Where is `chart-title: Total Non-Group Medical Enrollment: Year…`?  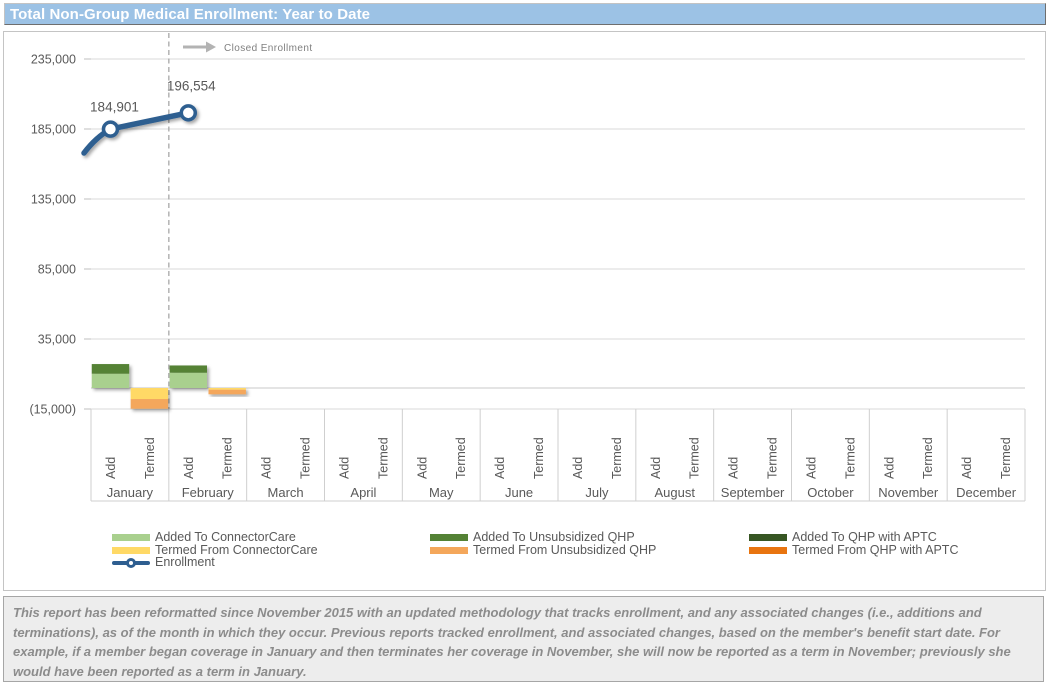
chart-title: Total Non-Group Medical Enrollment: Year… is located at coordinates (190, 14).